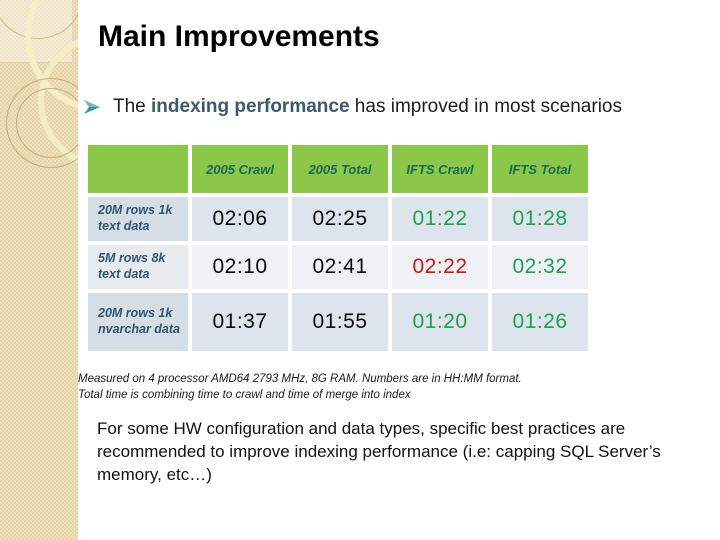  Describe the element at coordinates (340, 322) in the screenshot. I see `table-value: 01:55` at that location.